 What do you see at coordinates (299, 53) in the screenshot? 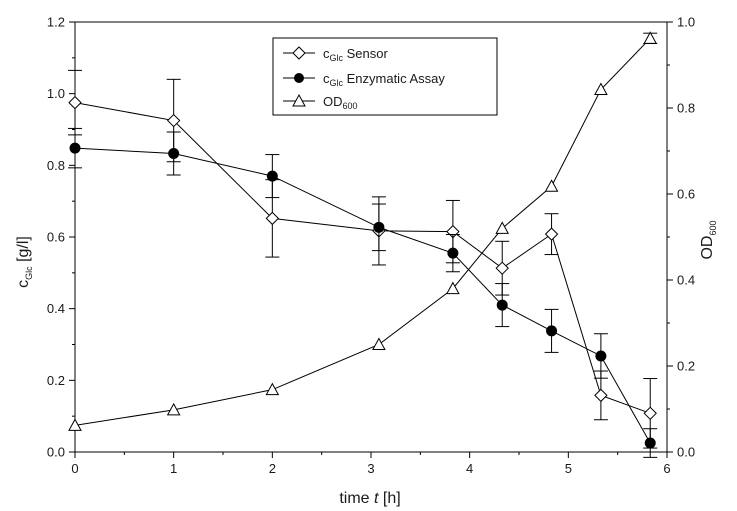
I see `diamond-marker-icon` at bounding box center [299, 53].